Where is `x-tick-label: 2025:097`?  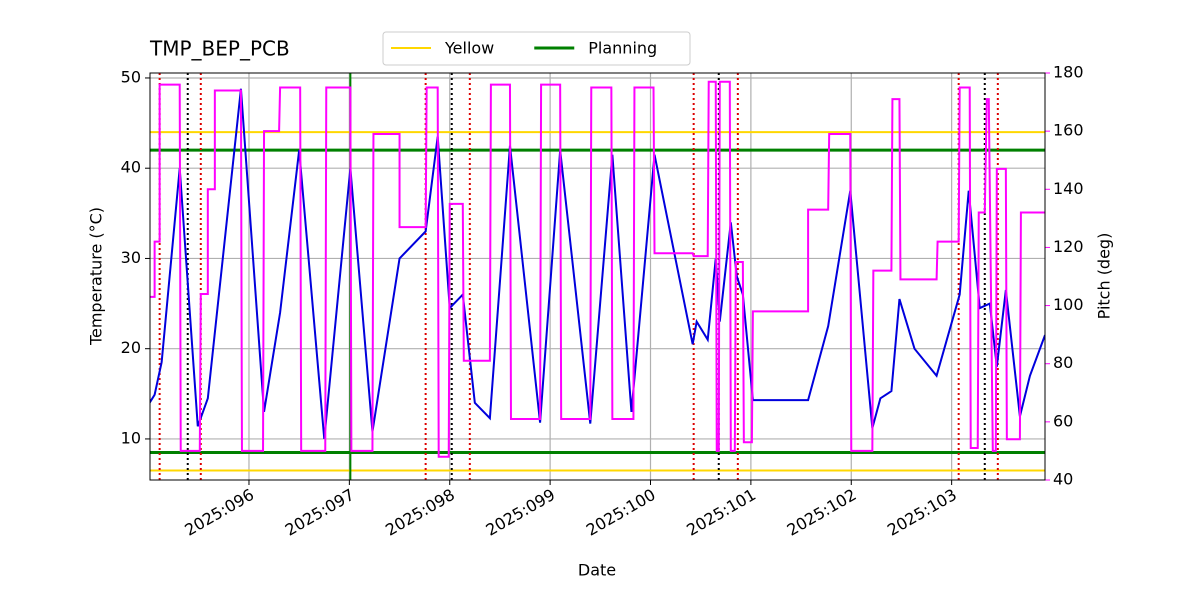
x-tick-label: 2025:097 is located at coordinates (320, 512).